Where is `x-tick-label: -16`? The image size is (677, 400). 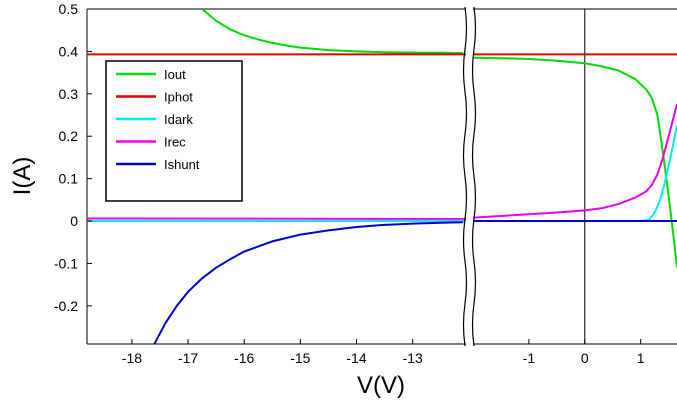 x-tick-label: -16 is located at coordinates (244, 358).